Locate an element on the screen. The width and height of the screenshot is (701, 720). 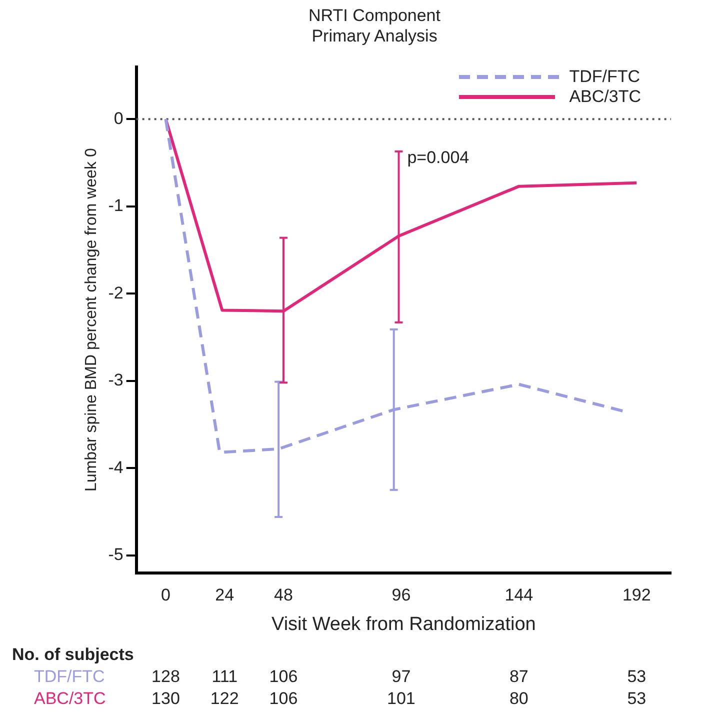
text: TDF/FTC 128 111 106 97 87 53 is located at coordinates (340, 676).